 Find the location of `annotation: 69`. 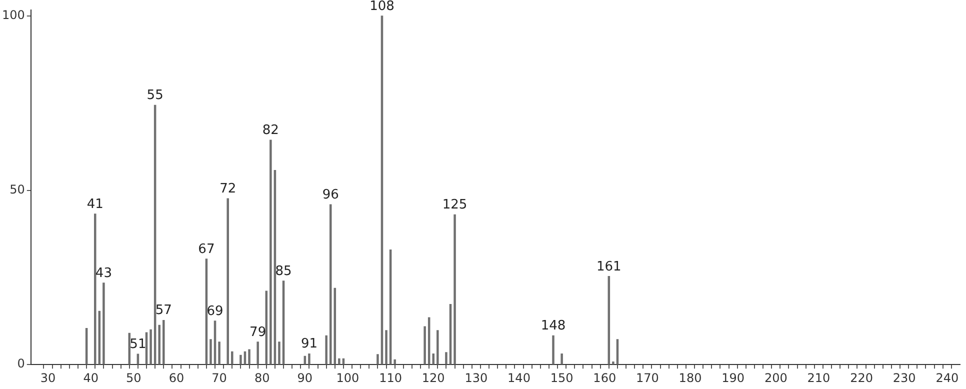

annotation: 69 is located at coordinates (215, 311).